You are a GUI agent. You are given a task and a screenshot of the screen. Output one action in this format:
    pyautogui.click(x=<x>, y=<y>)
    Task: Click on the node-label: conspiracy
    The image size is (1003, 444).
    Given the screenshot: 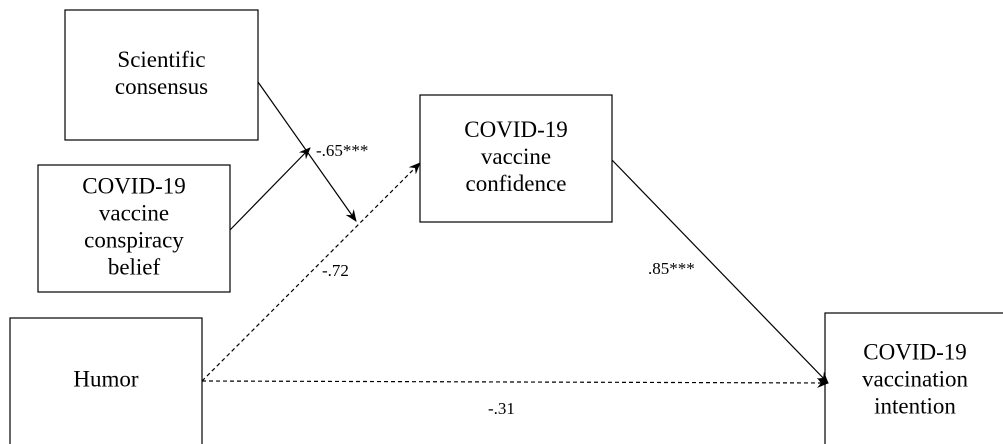 What is the action you would take?
    pyautogui.click(x=134, y=239)
    